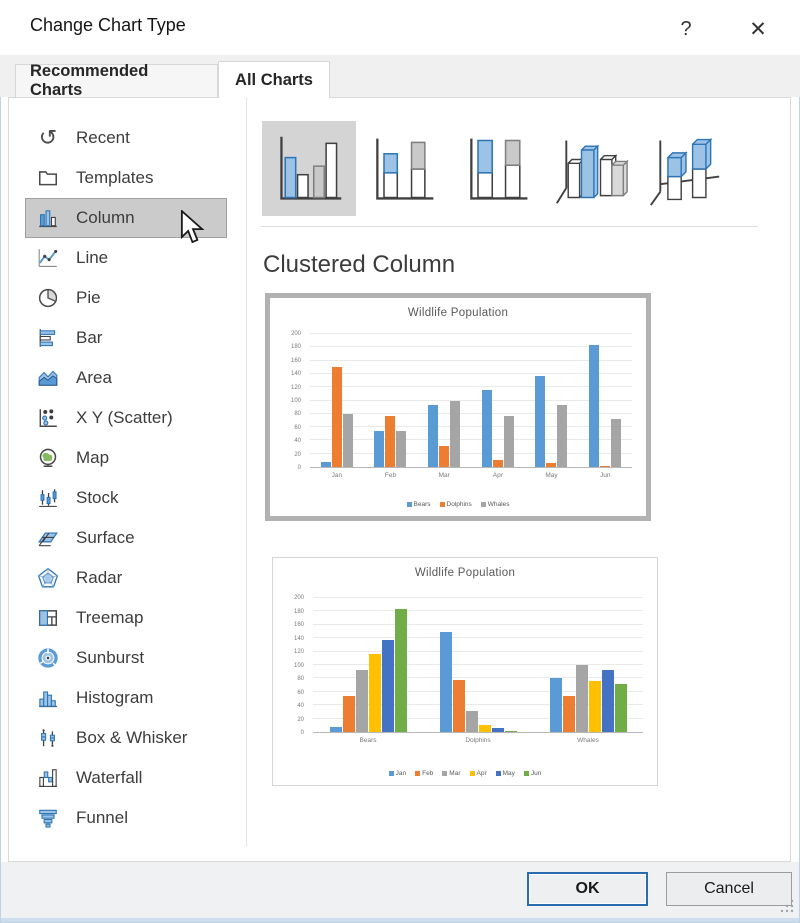  I want to click on legend-entry: Mar, so click(451, 773).